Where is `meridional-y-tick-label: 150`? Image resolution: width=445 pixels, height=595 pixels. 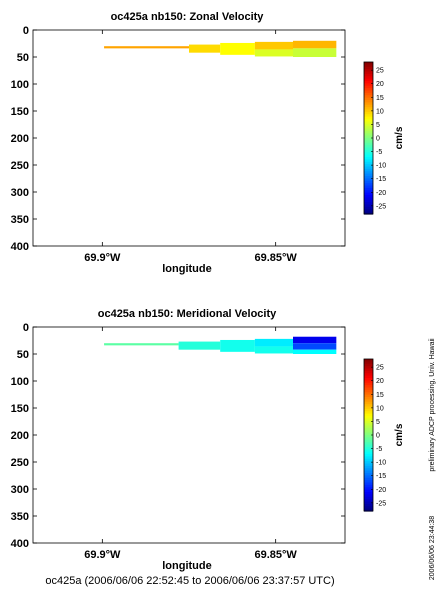 meridional-y-tick-label: 150 is located at coordinates (20, 409).